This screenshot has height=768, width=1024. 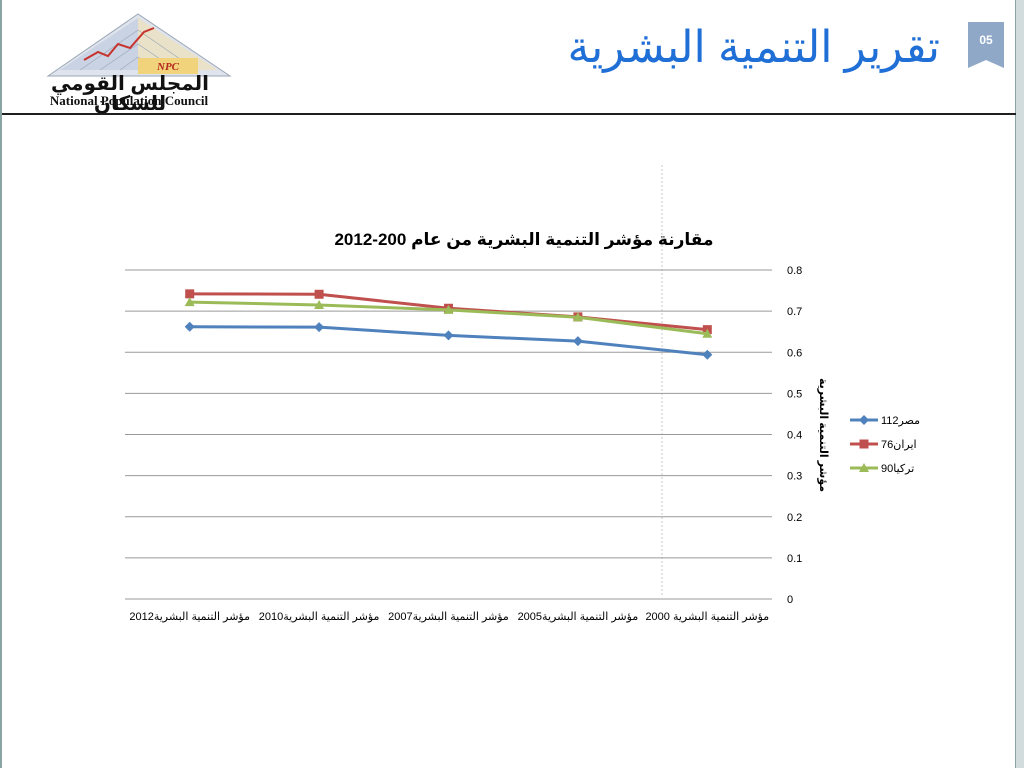 What do you see at coordinates (189, 617) in the screenshot?
I see `x-tick-label: مؤشر التنمية البشرية2012` at bounding box center [189, 617].